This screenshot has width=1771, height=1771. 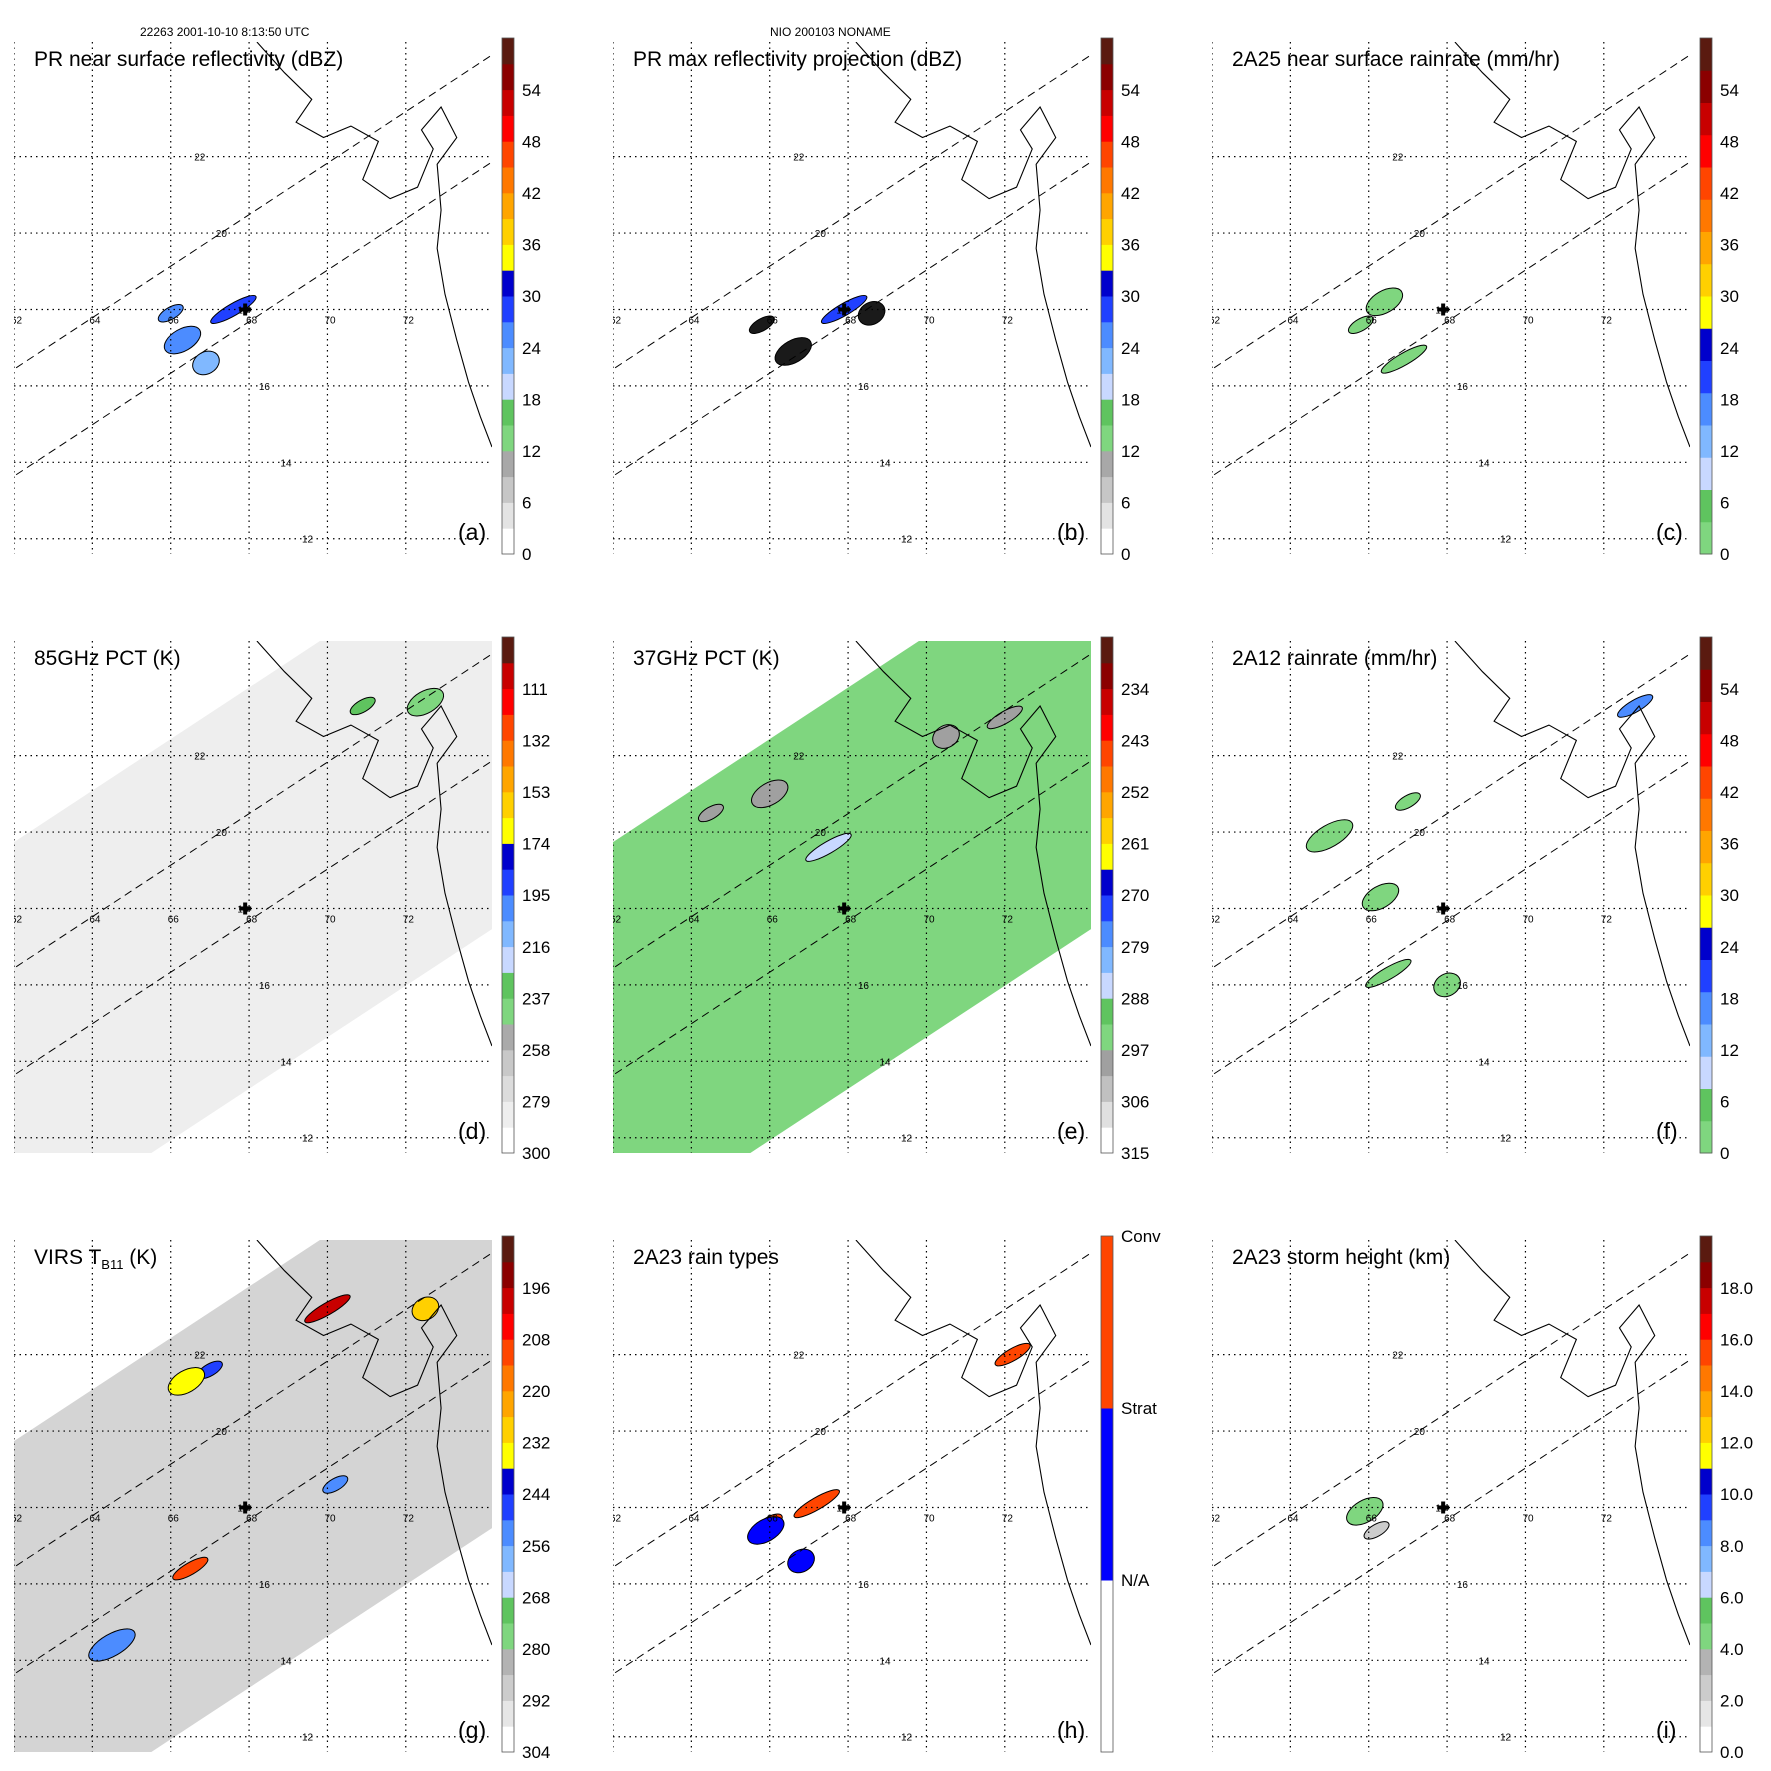 What do you see at coordinates (1732, 1546) in the screenshot?
I see `colorbar-tick-label: 8.0` at bounding box center [1732, 1546].